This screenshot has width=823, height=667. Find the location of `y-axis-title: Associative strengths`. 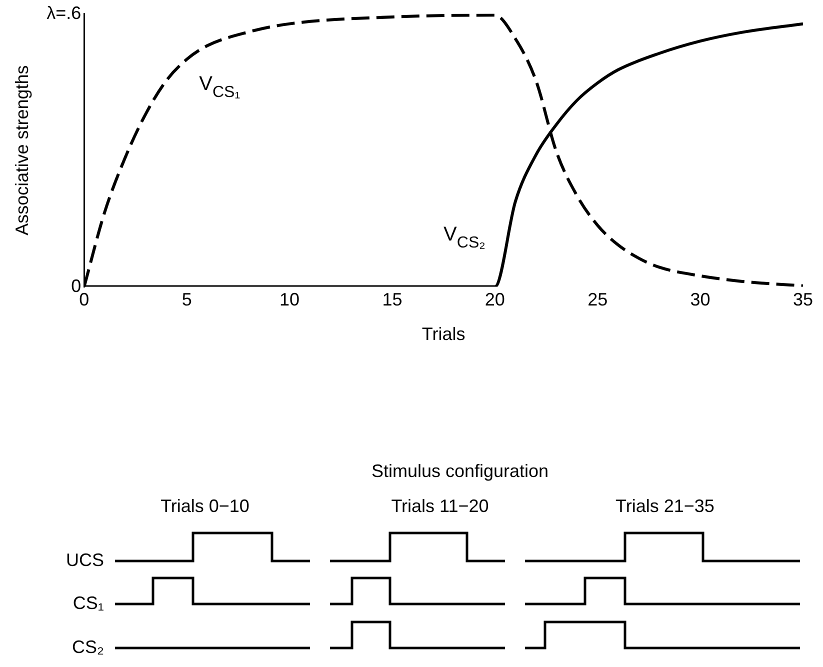

y-axis-title: Associative strengths is located at coordinates (22, 150).